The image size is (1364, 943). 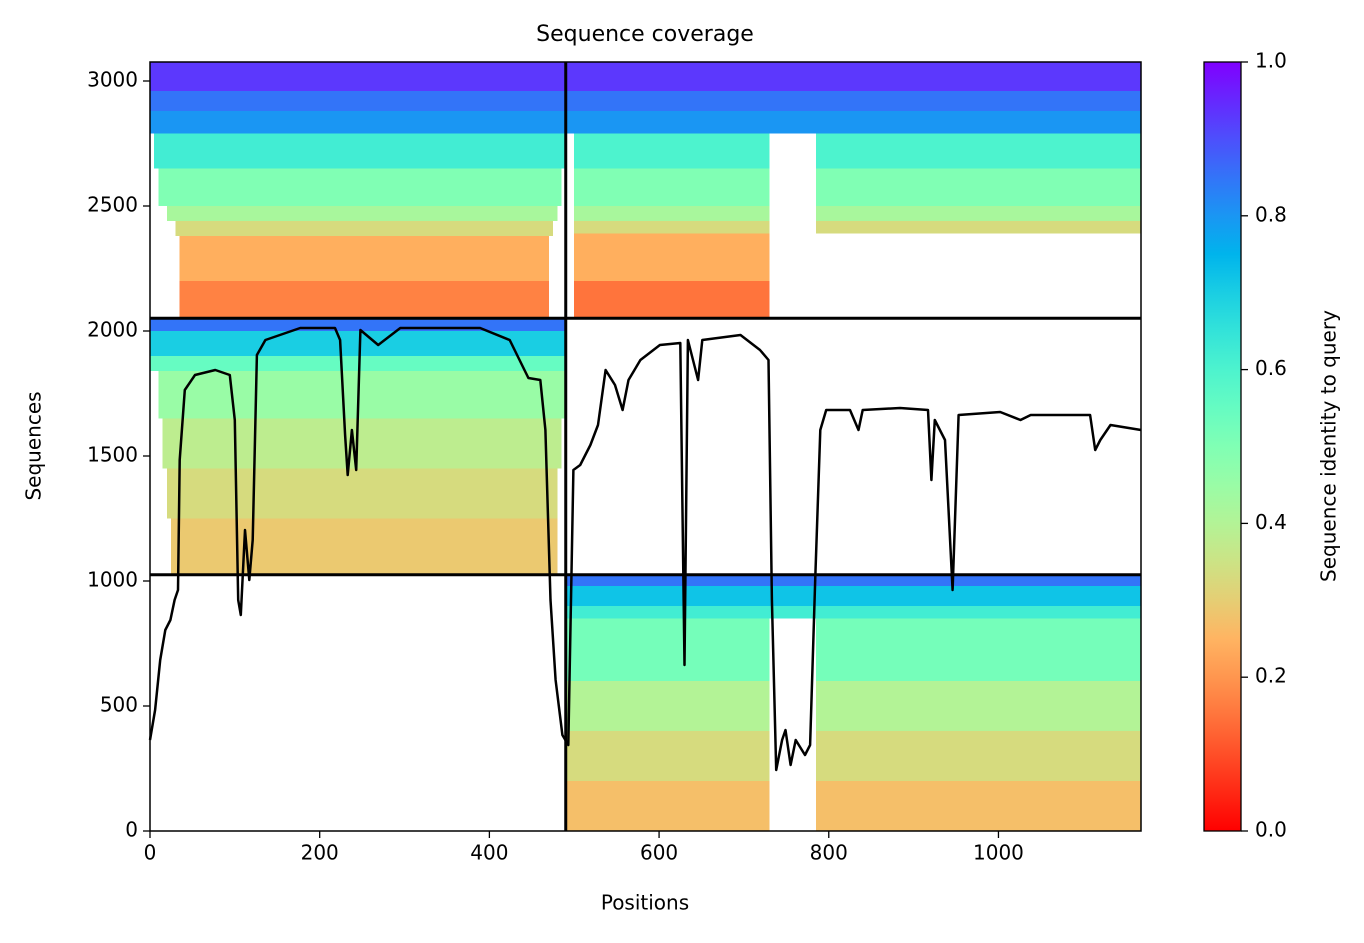 I want to click on chart-title: Sequence coverage, so click(x=645, y=34).